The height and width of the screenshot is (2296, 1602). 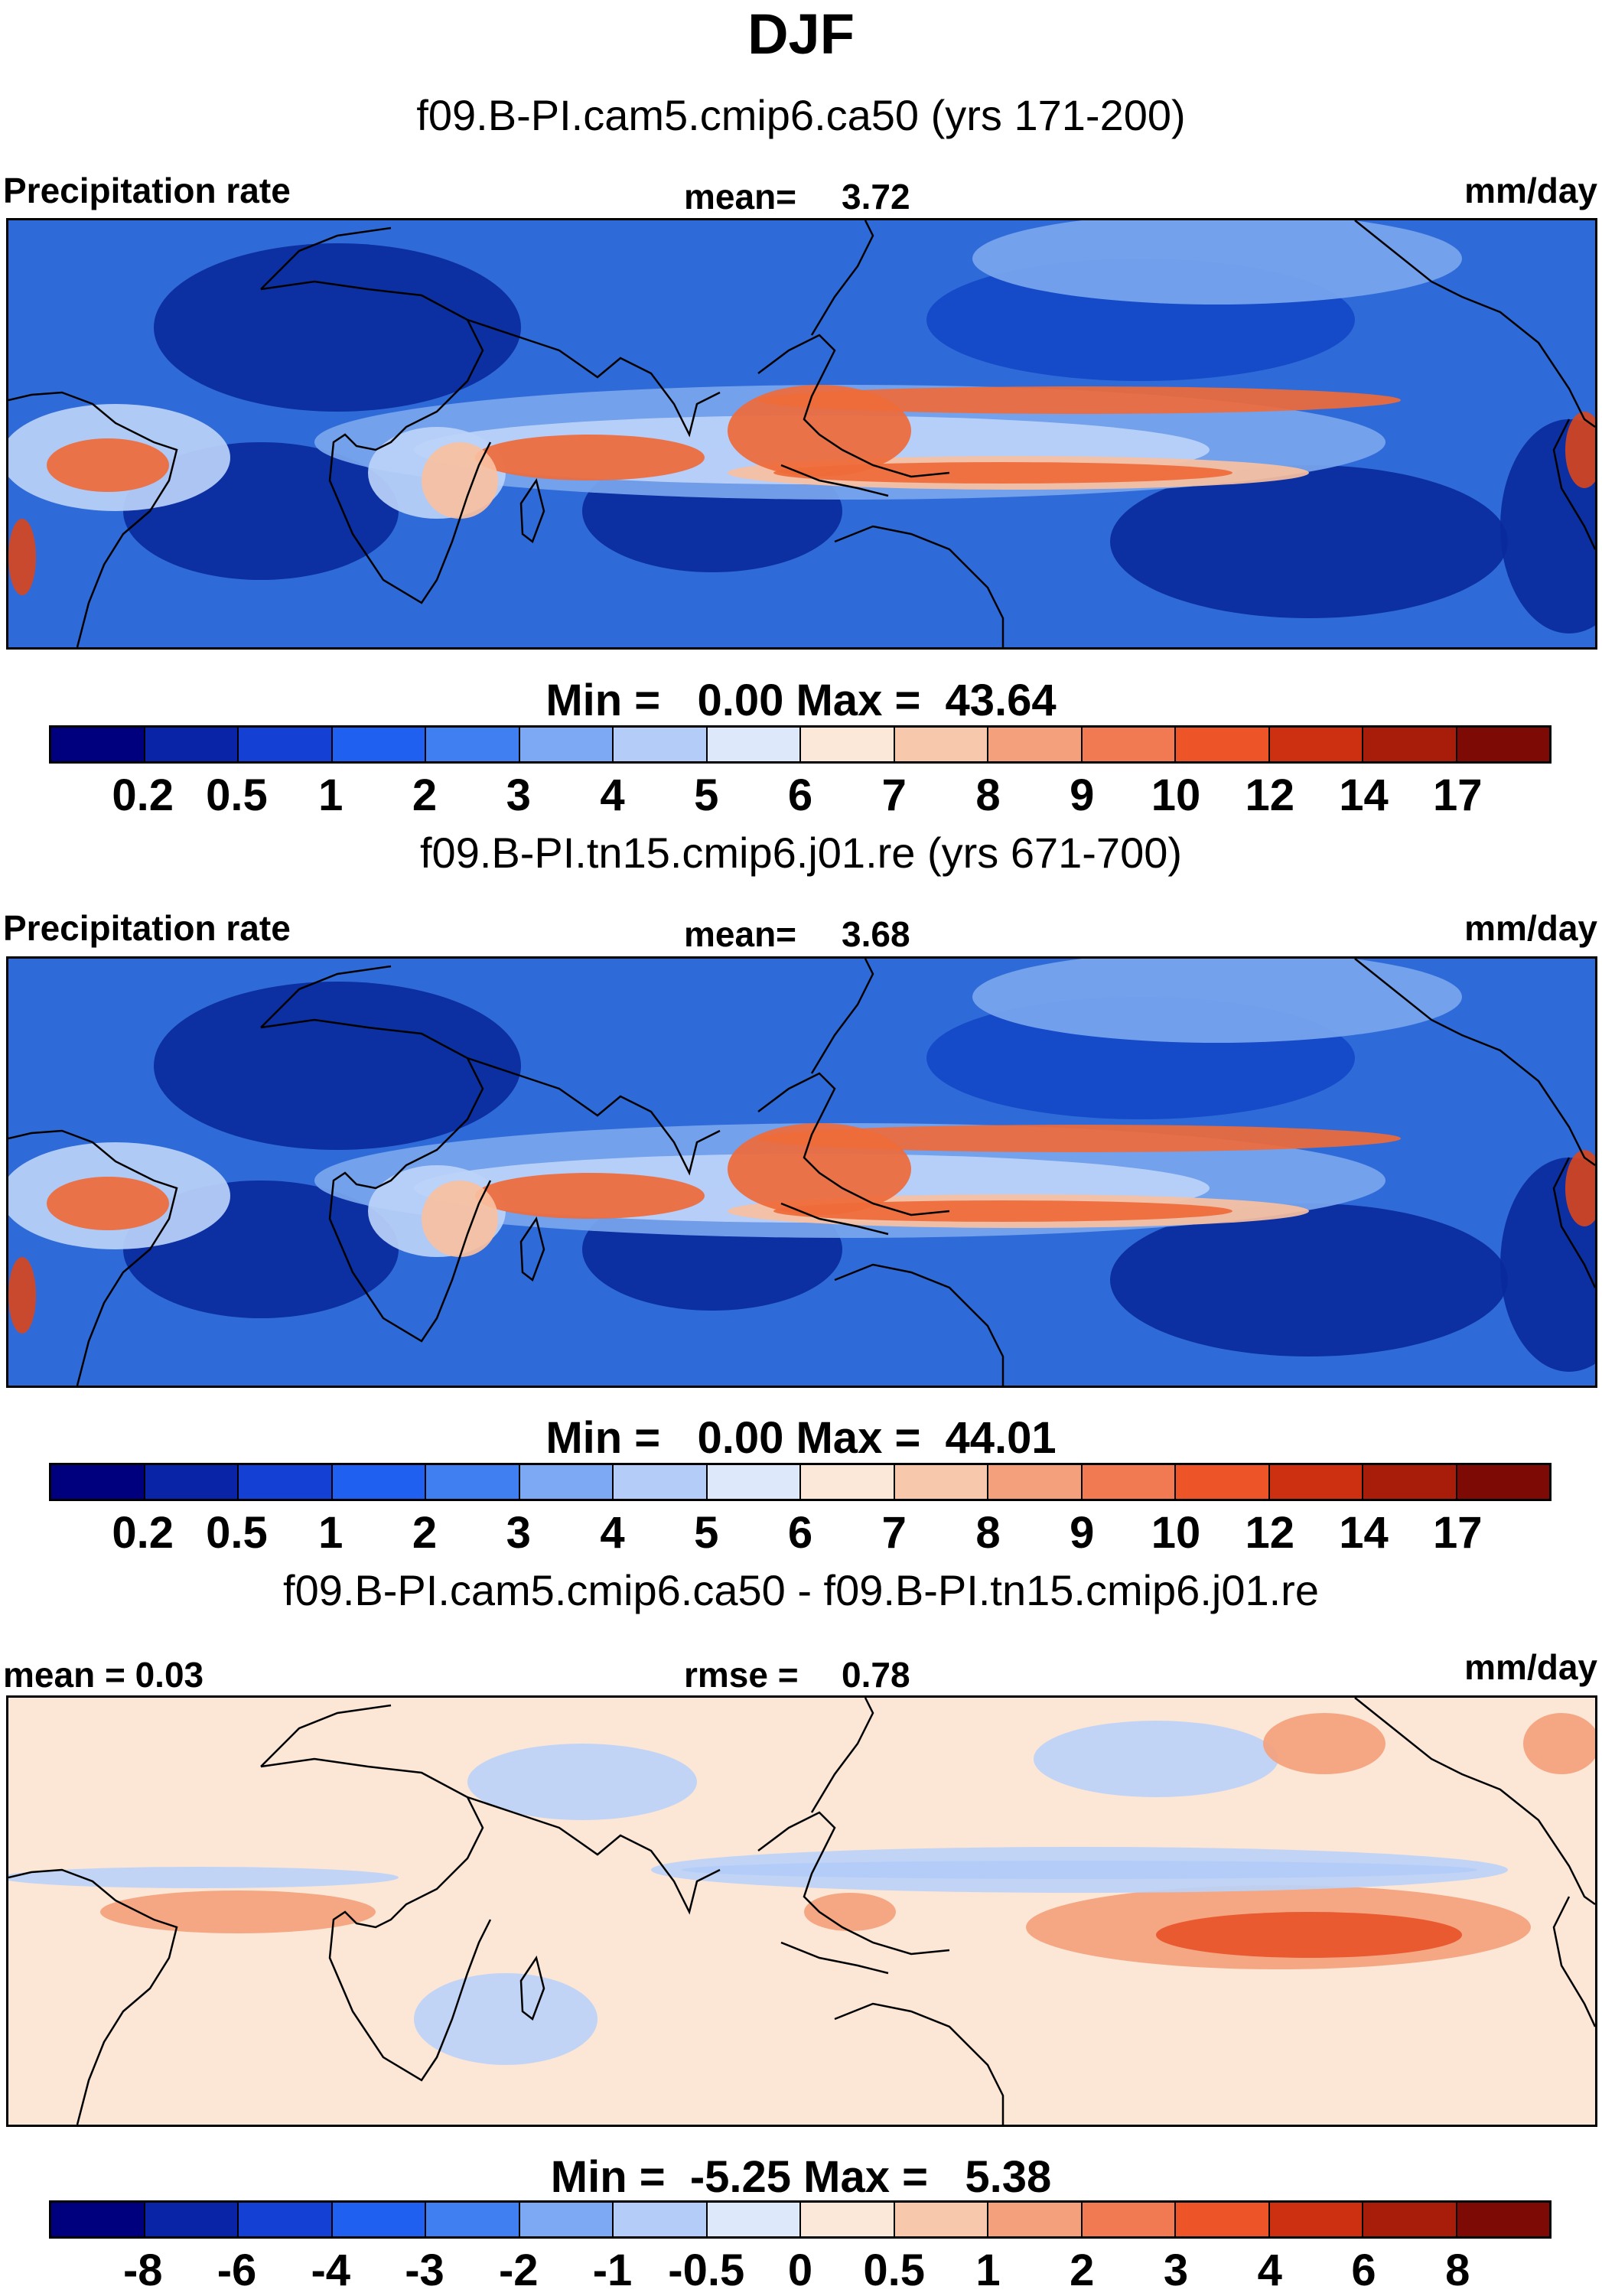 I want to click on colorbar-tick-label: -4, so click(x=331, y=2270).